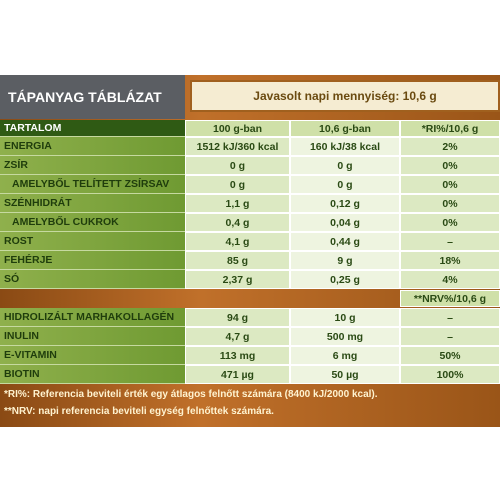 The height and width of the screenshot is (500, 500). I want to click on cell: 0,44 g, so click(345, 241).